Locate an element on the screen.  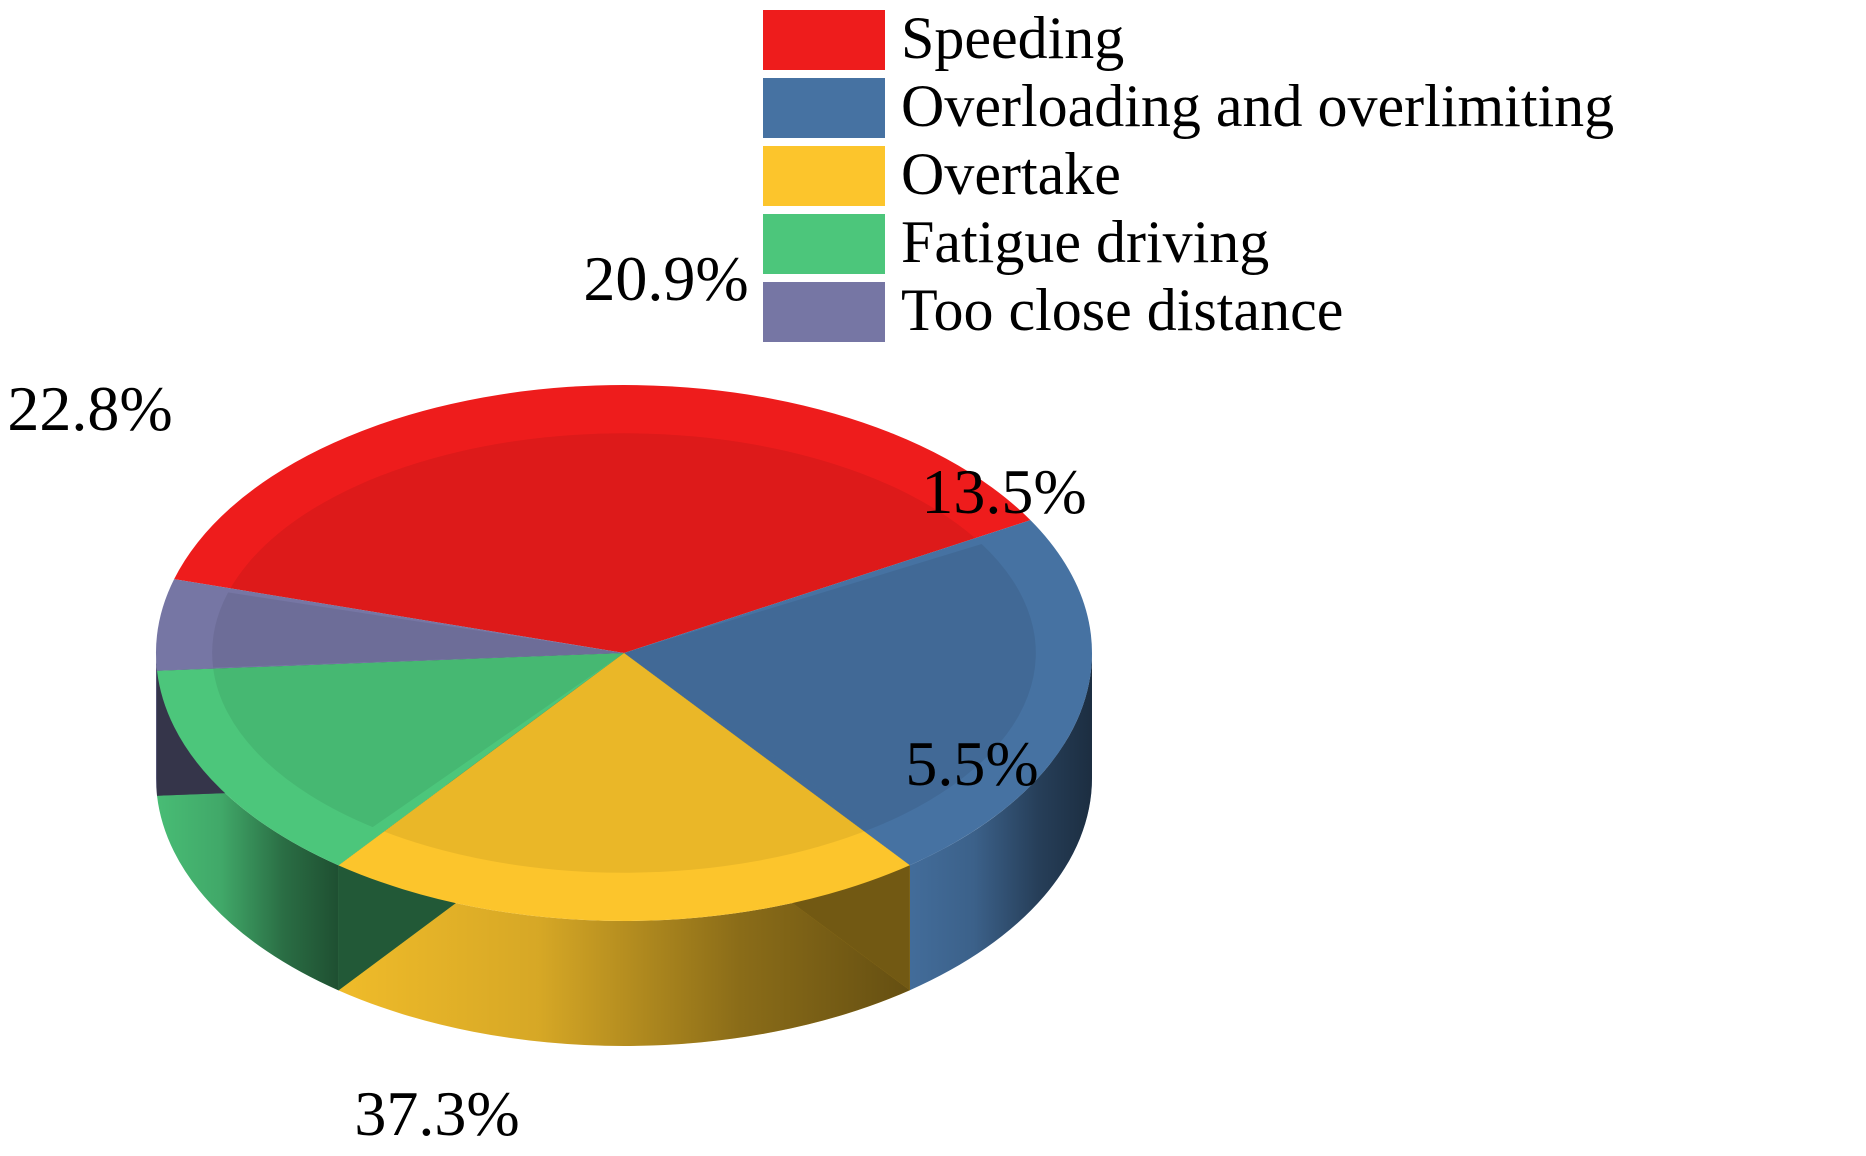
pie-slice-overloading-and-overlimiting is located at coordinates (858, 693).